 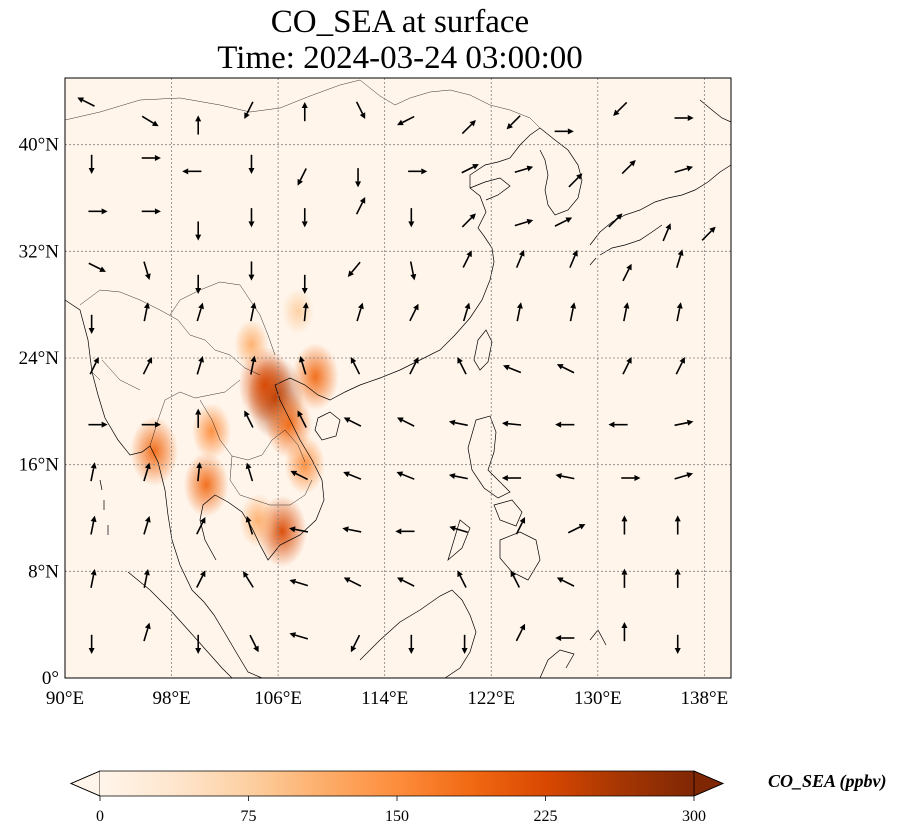 What do you see at coordinates (483, 350) in the screenshot?
I see `taiwan-coastline` at bounding box center [483, 350].